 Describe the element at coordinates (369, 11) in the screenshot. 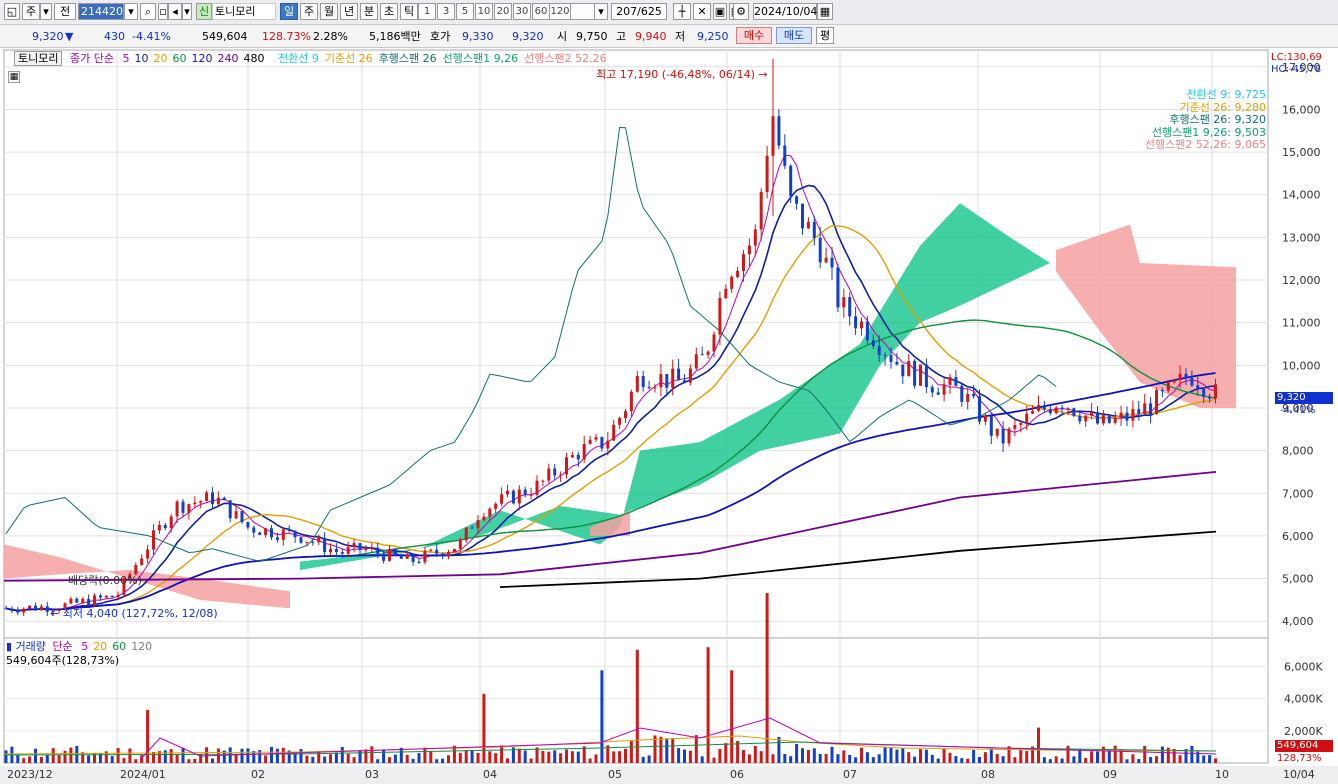

I see `period-tab-4: 분` at that location.